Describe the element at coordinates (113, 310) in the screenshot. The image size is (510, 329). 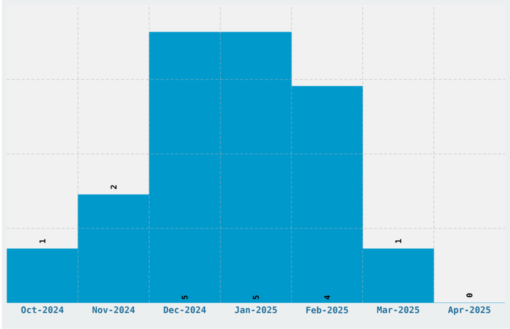
I see `x-tick-label: Nov-2024` at that location.